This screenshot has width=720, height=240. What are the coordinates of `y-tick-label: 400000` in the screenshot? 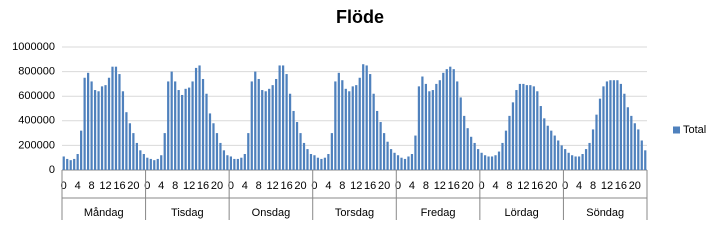 It's located at (36, 121).